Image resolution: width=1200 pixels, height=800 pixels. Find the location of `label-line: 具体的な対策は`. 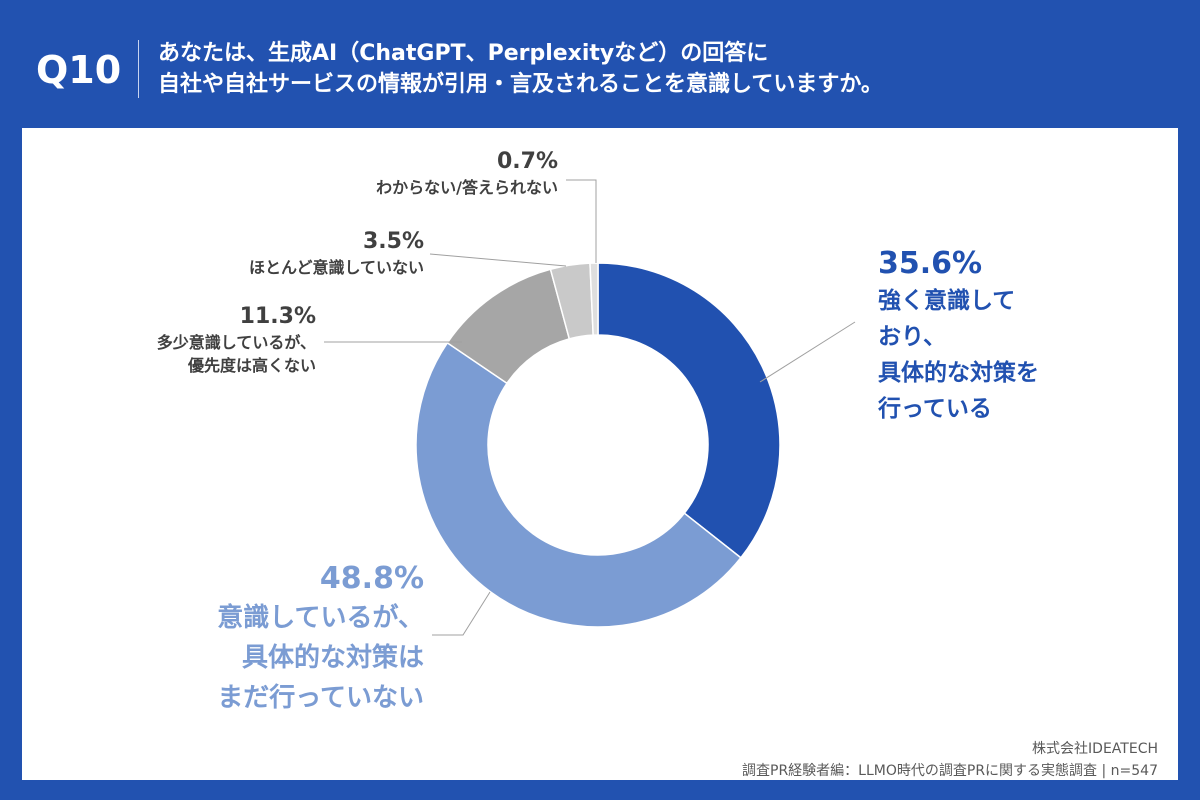

label-line: 具体的な対策は is located at coordinates (332, 658).